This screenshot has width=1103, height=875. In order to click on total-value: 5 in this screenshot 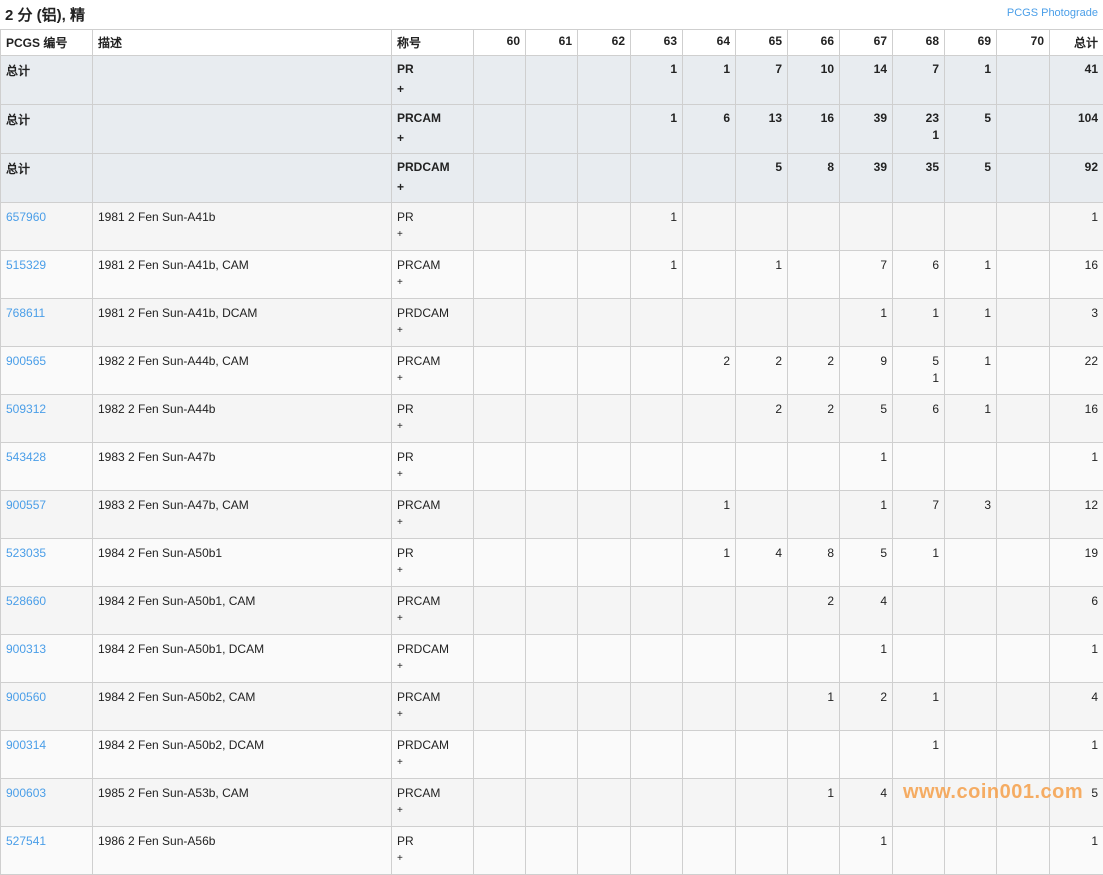, I will do `click(1094, 793)`.